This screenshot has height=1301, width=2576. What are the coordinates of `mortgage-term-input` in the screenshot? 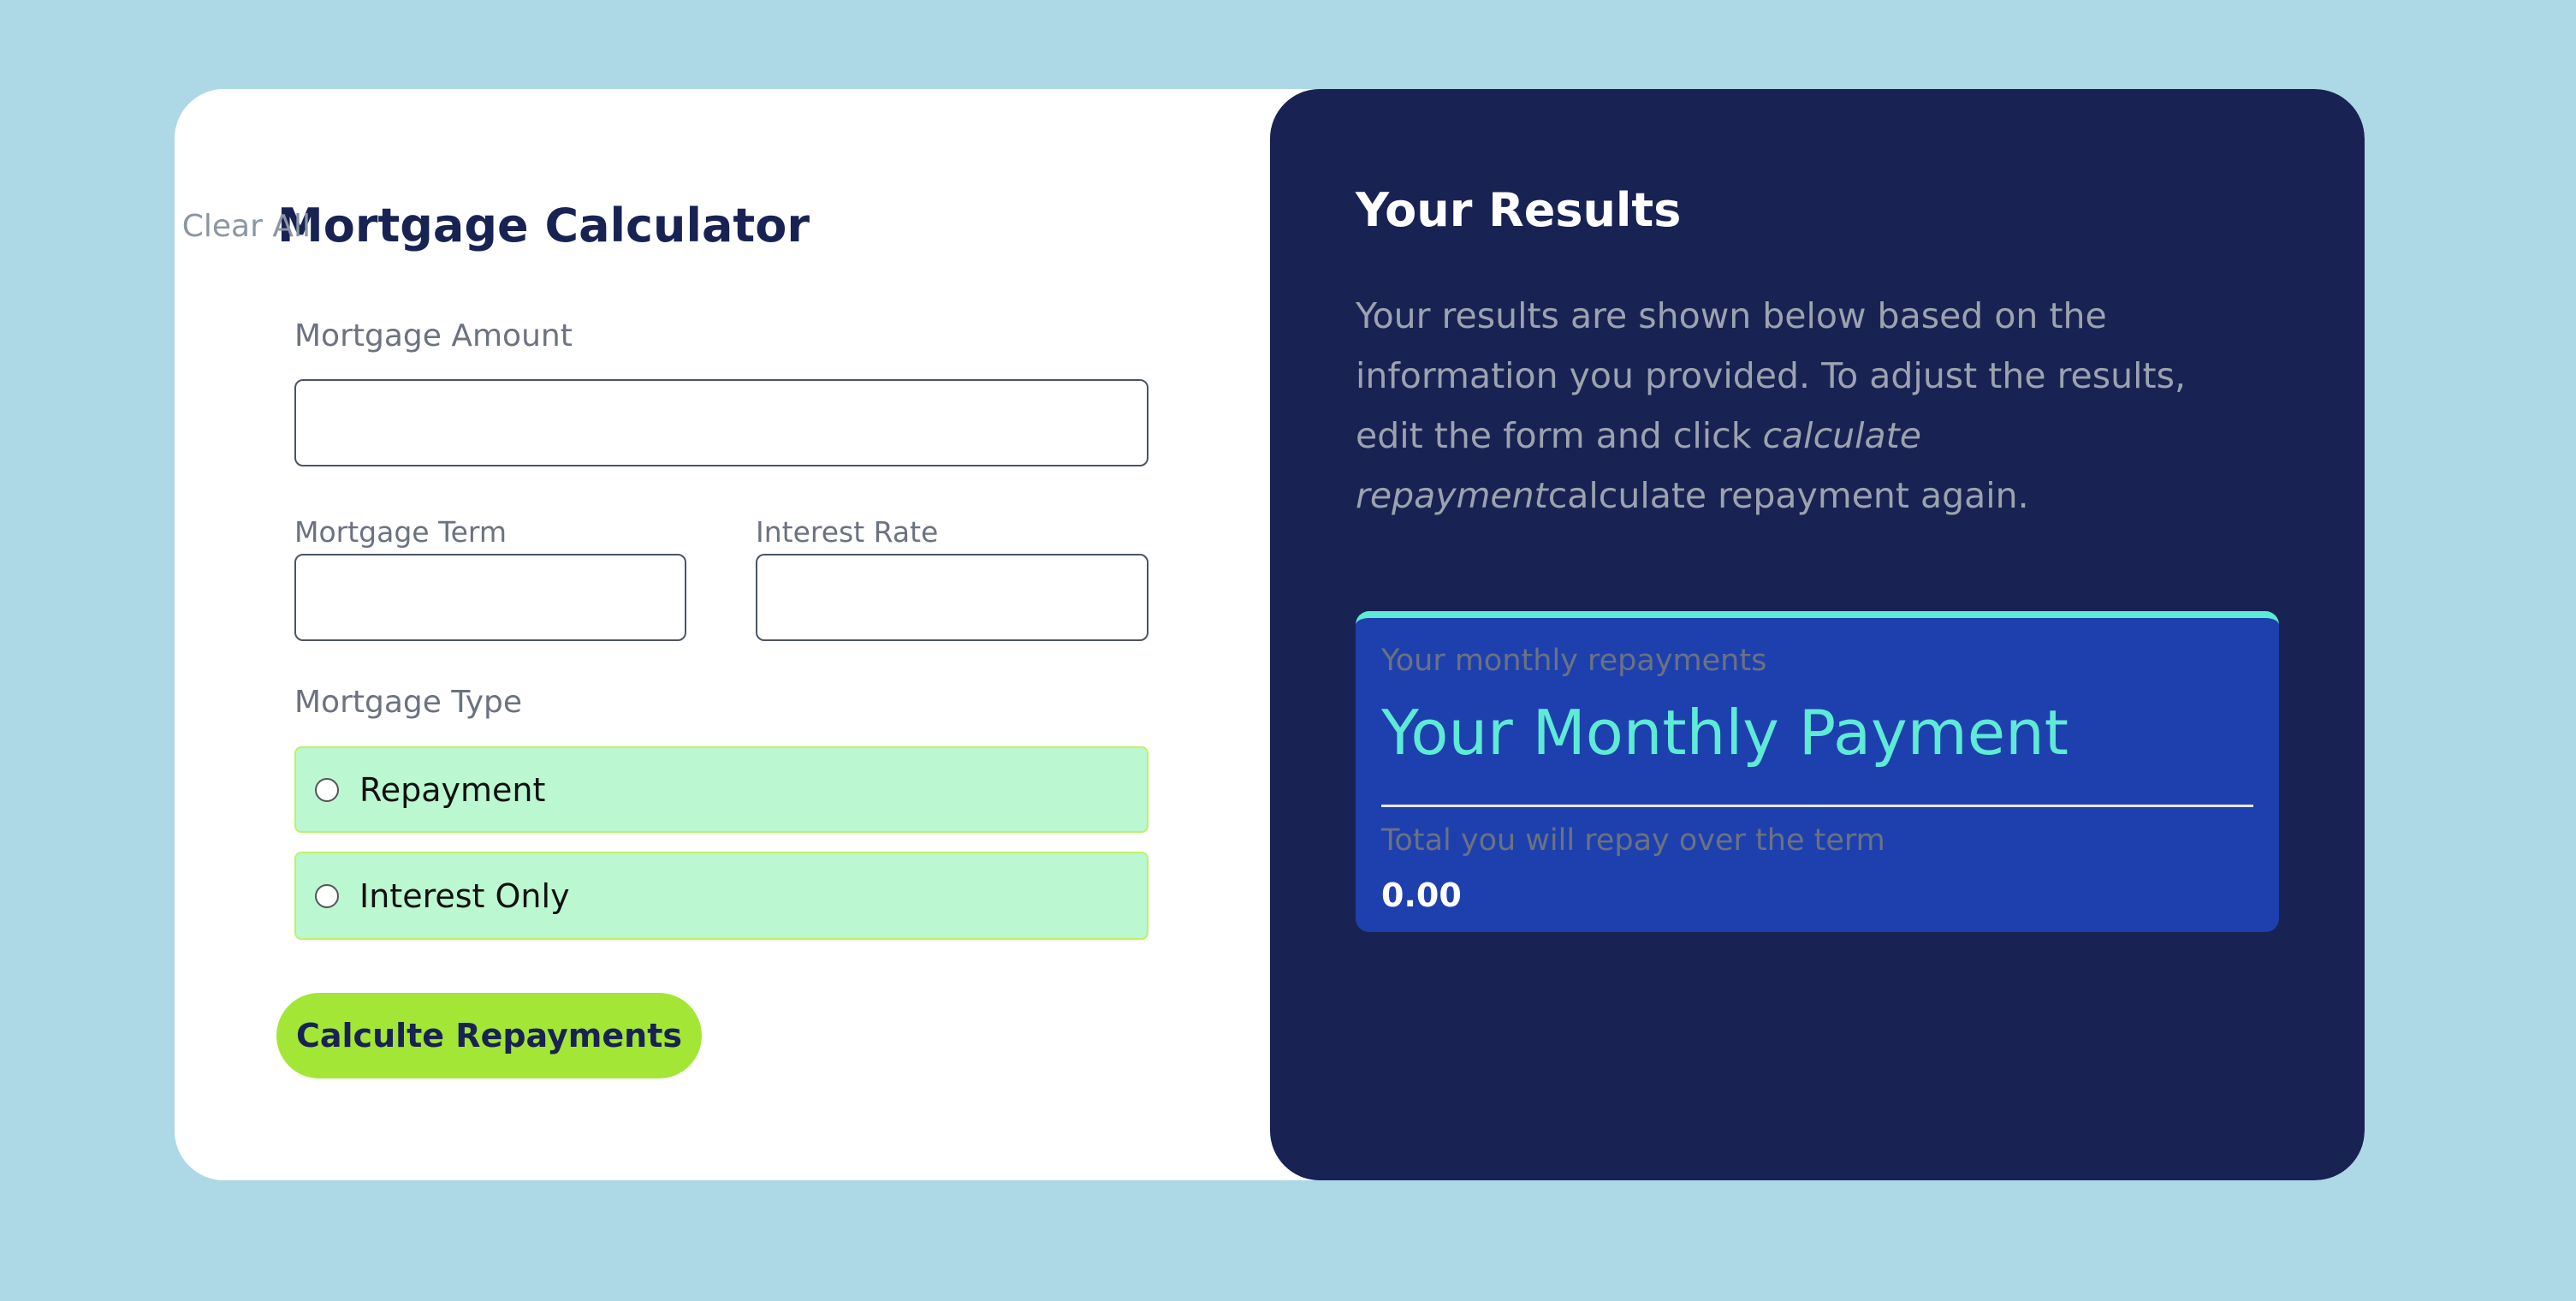 It's located at (490, 597).